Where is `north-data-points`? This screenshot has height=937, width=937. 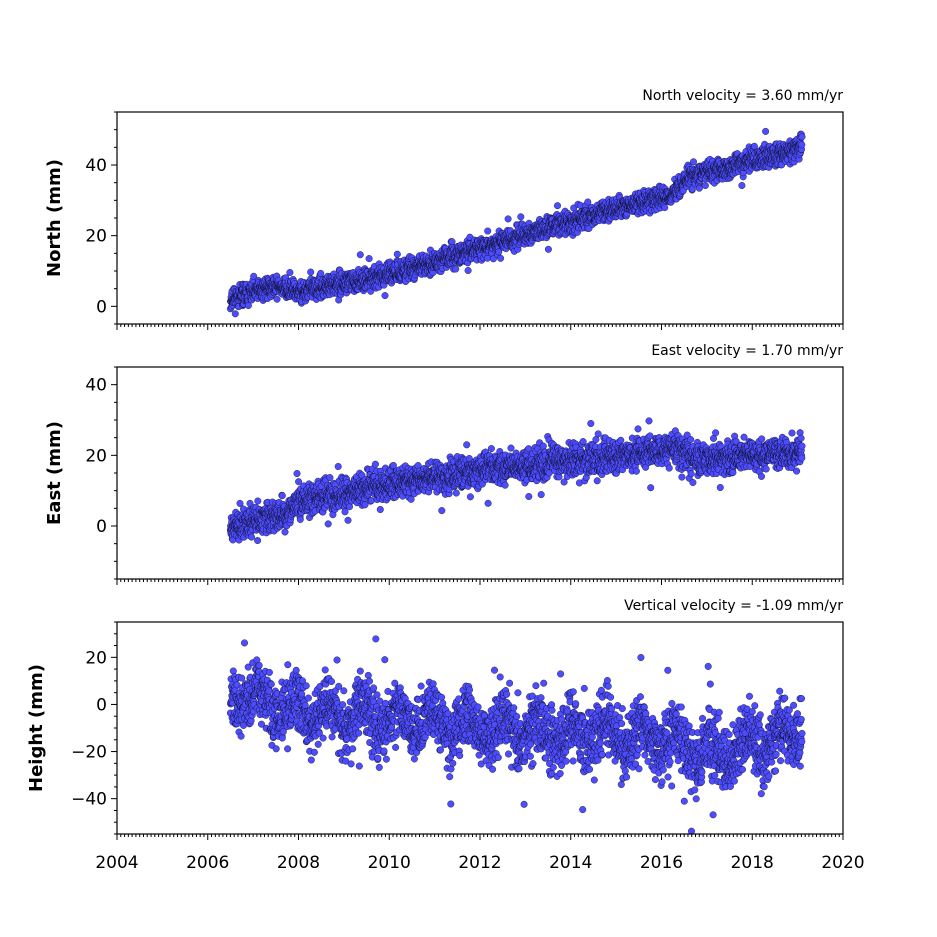
north-data-points is located at coordinates (516, 222).